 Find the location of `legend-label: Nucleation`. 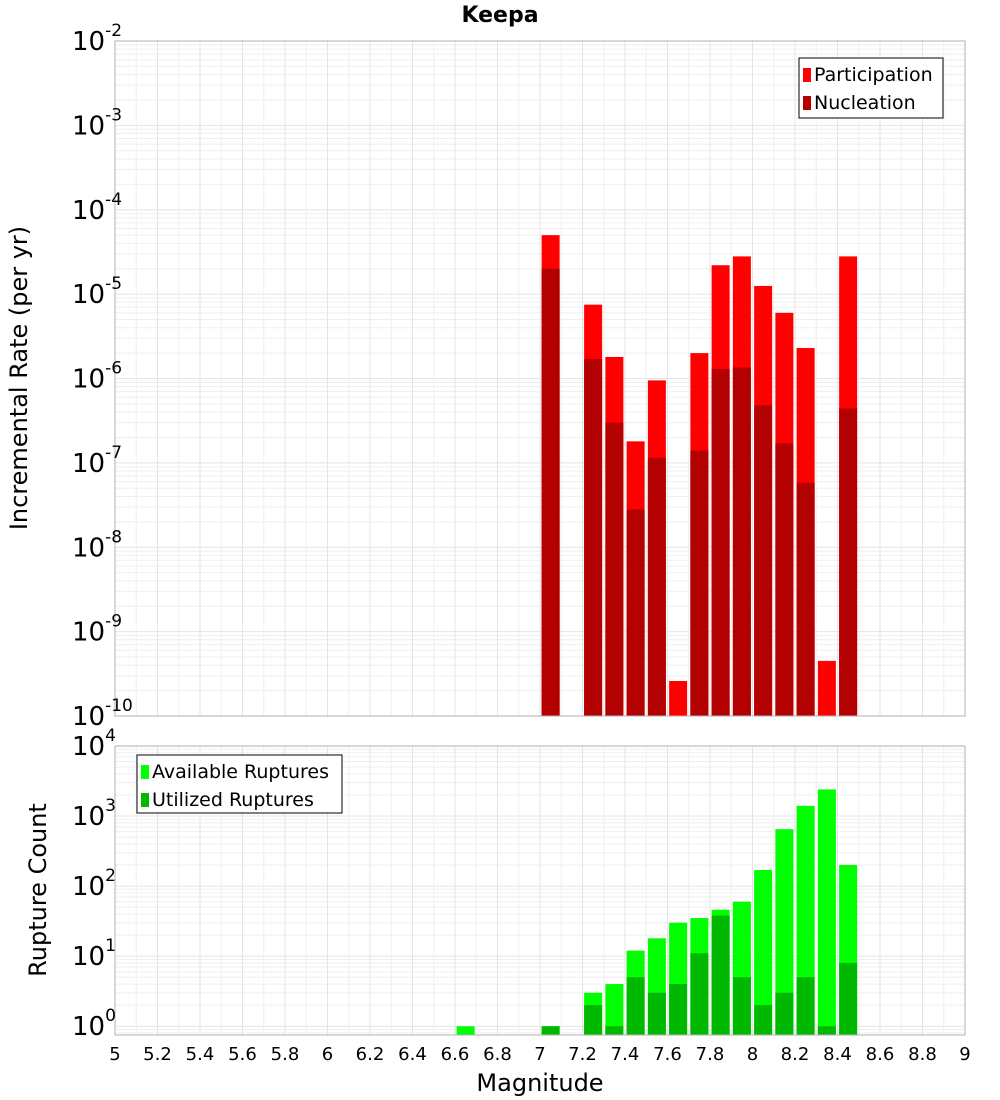

legend-label: Nucleation is located at coordinates (865, 103).